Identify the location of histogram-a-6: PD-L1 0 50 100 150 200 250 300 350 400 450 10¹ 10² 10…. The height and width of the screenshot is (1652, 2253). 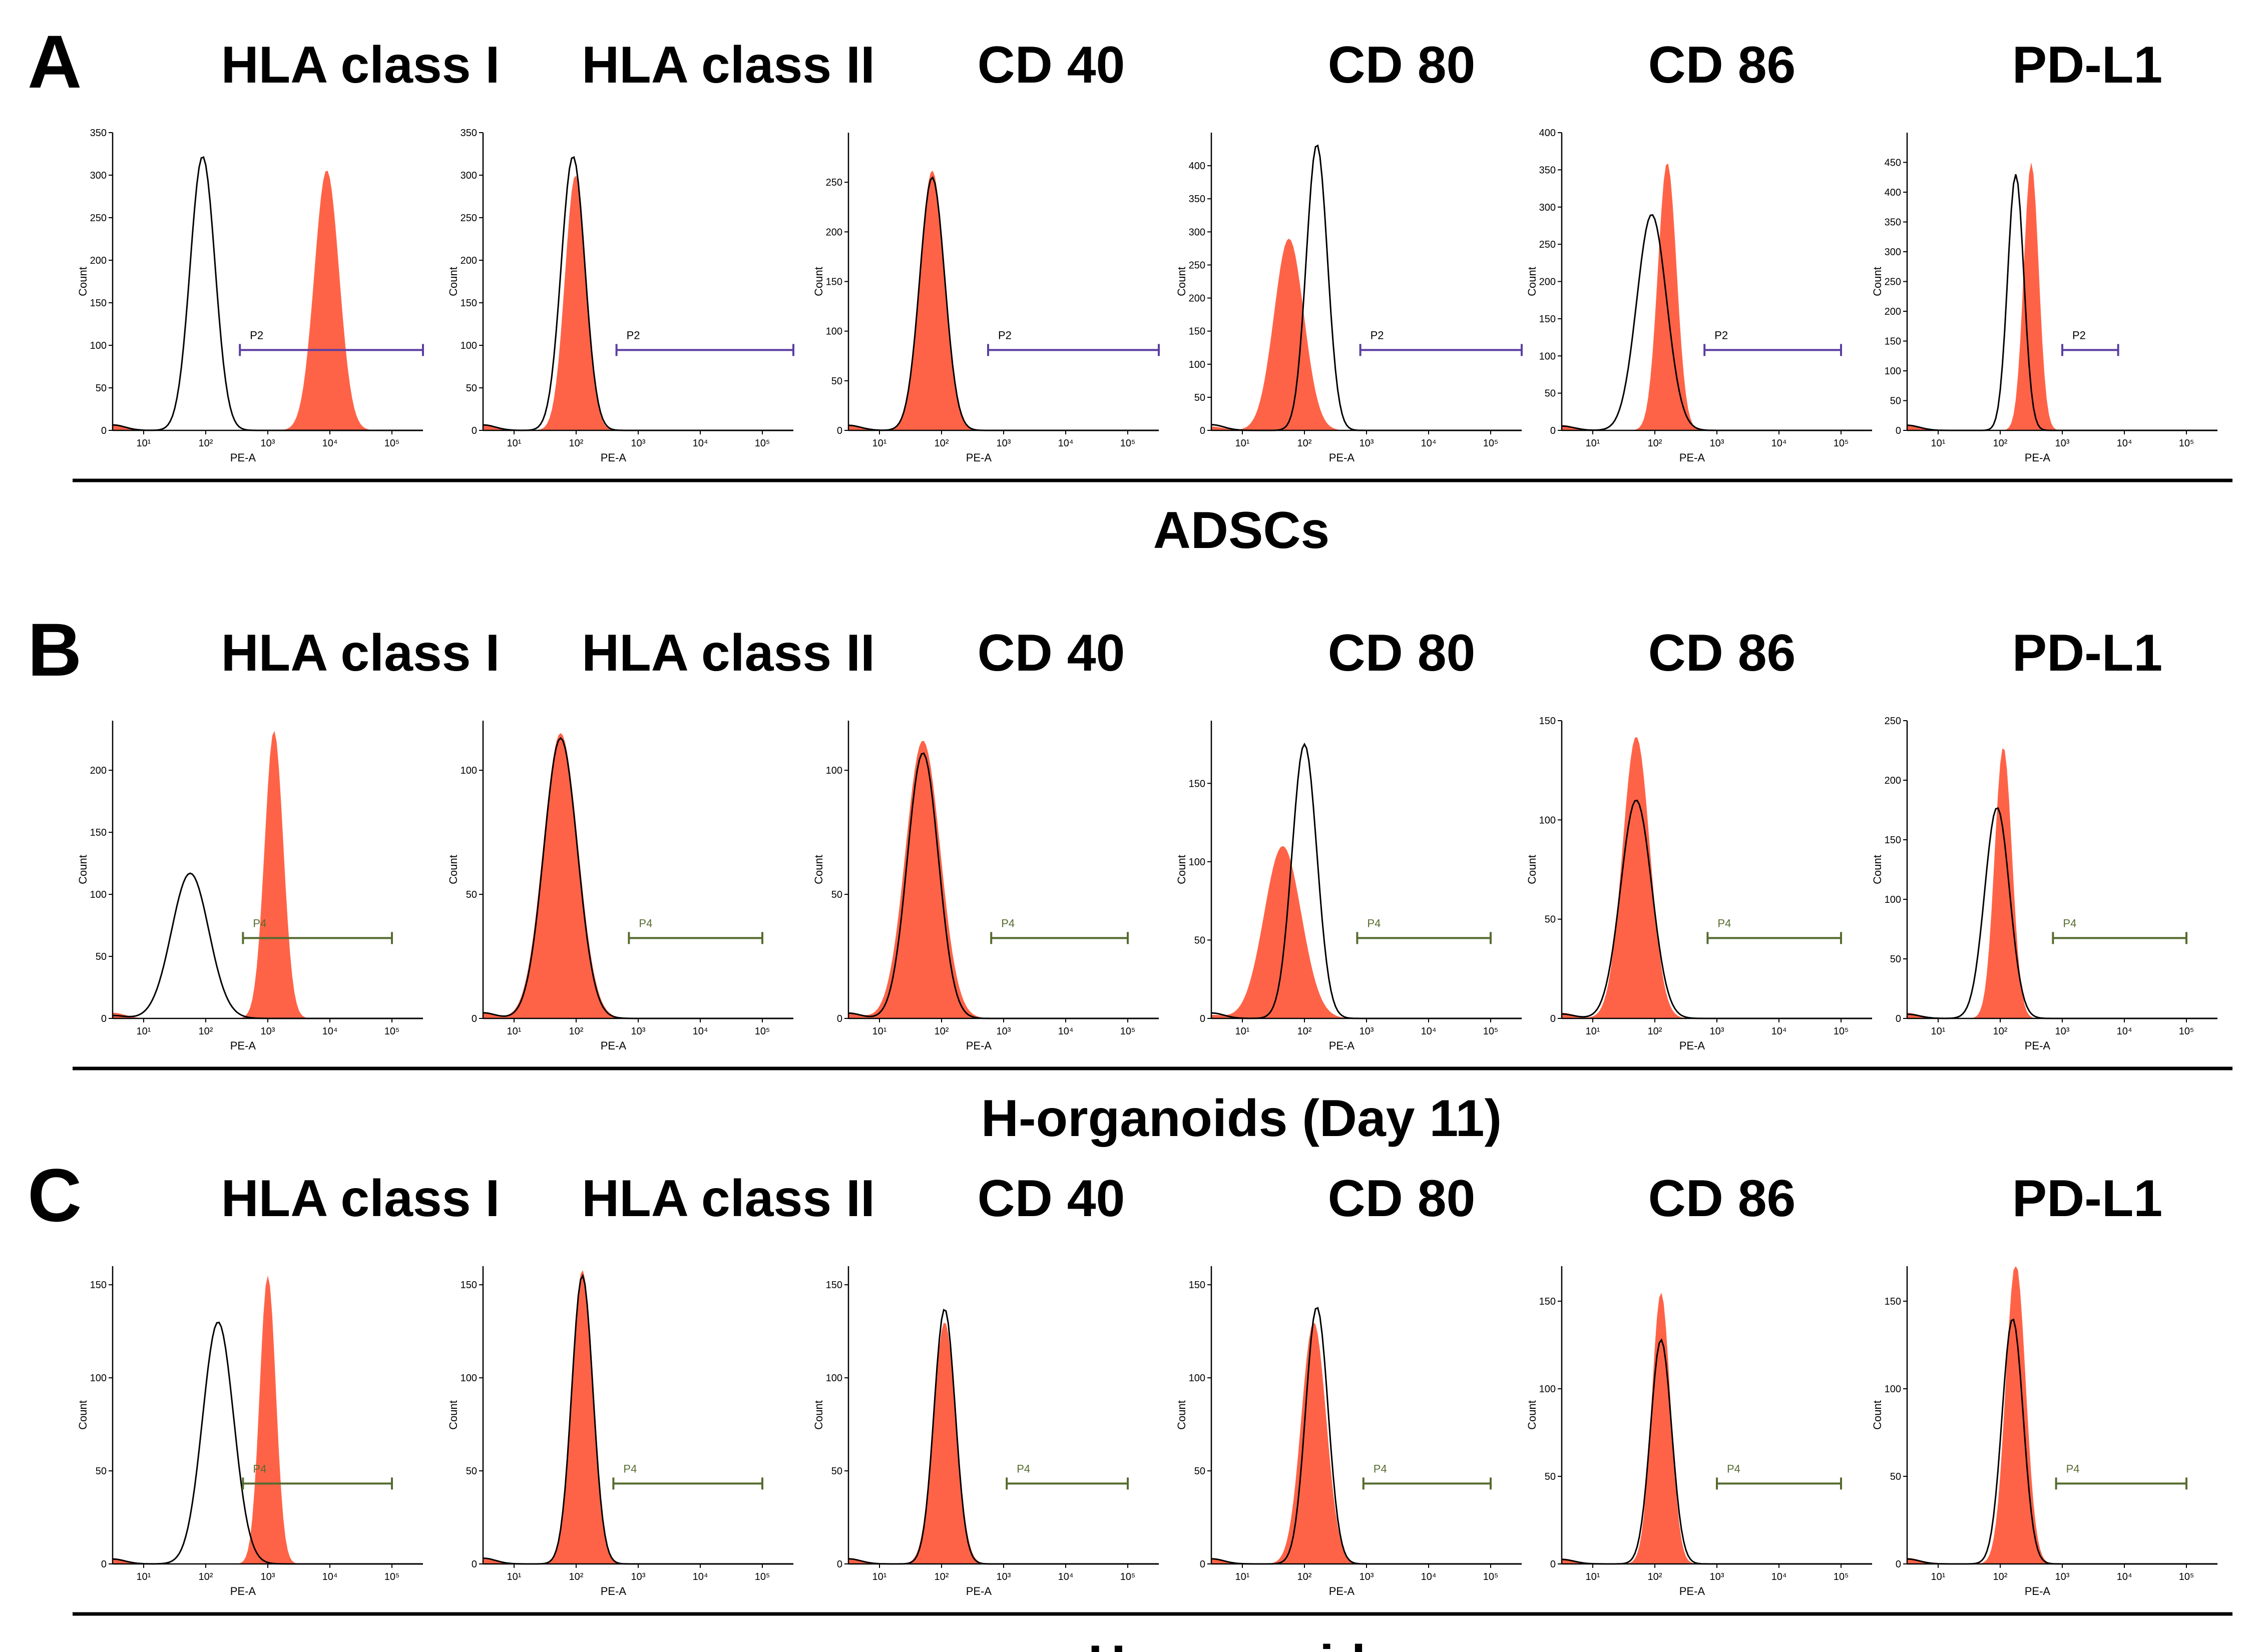
(2044, 250).